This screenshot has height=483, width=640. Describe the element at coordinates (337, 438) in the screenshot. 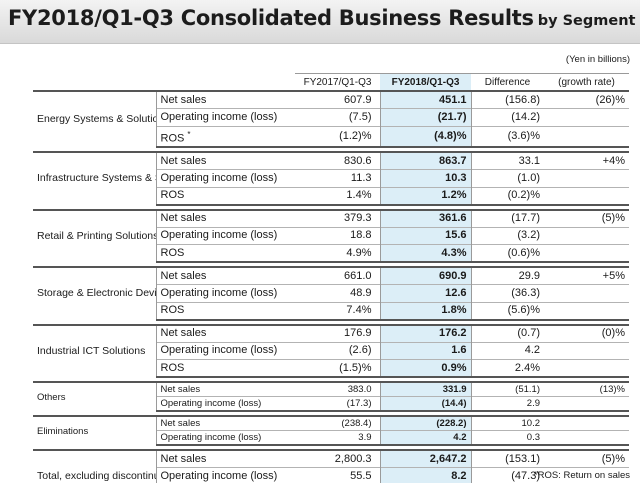

I see `value-prev: 3.9` at that location.